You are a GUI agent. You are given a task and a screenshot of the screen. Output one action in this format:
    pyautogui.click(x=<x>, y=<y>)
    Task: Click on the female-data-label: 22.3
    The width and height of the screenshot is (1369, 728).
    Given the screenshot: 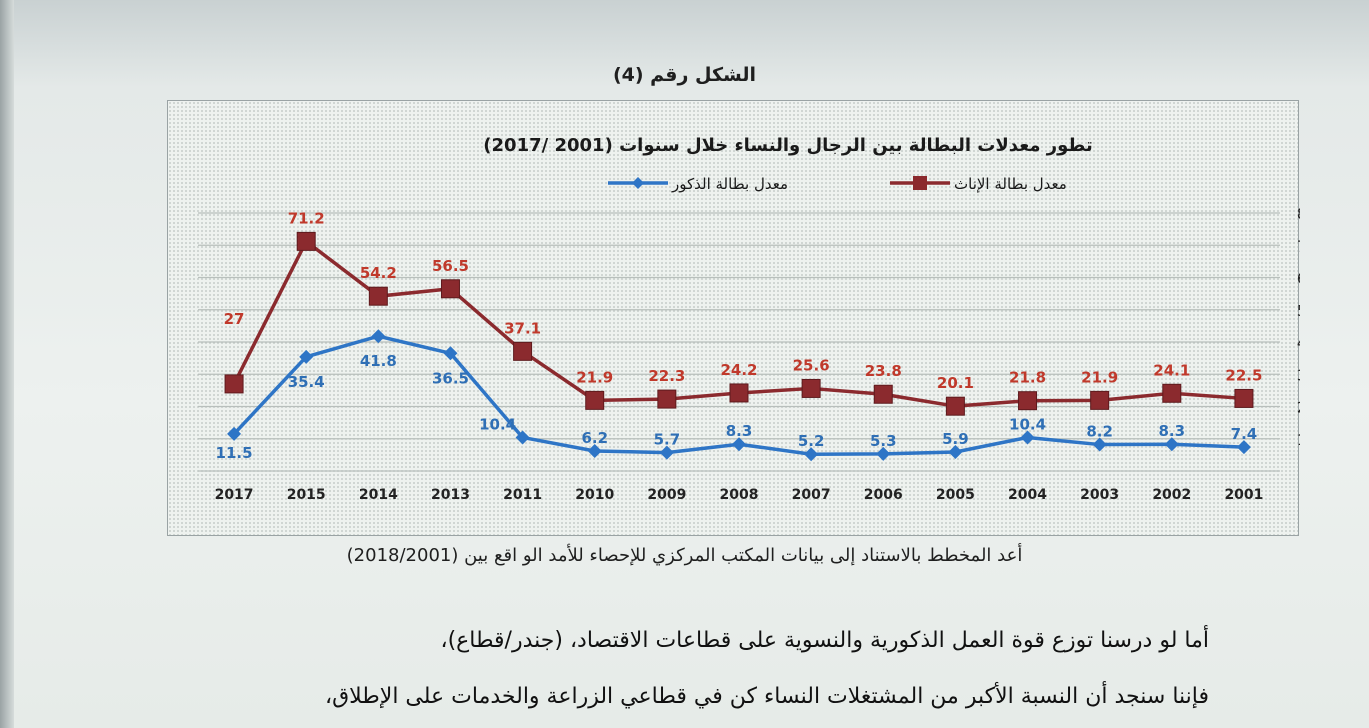 What is the action you would take?
    pyautogui.click(x=666, y=376)
    